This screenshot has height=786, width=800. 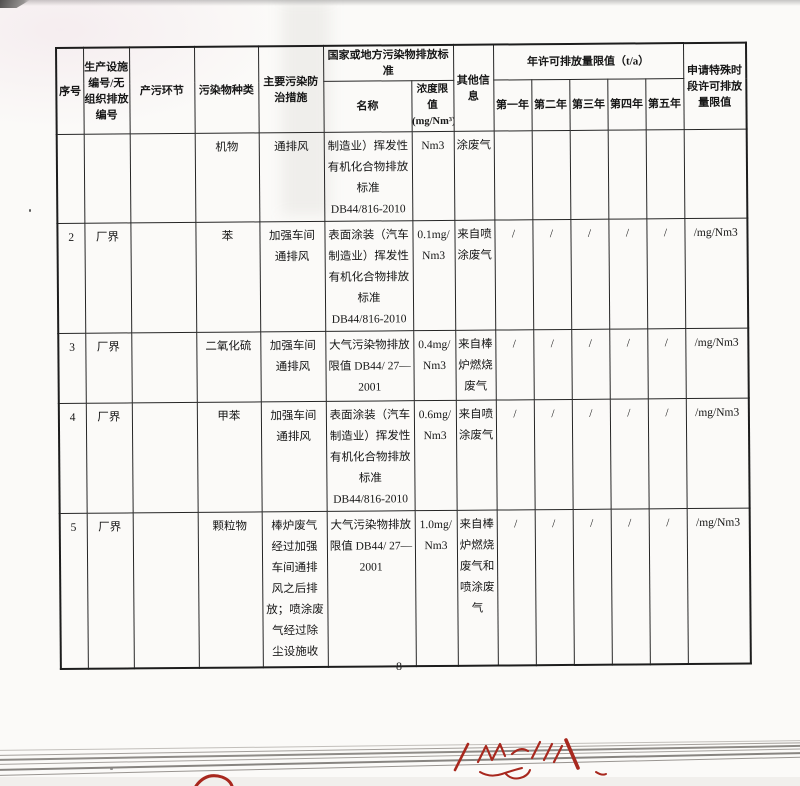 What do you see at coordinates (436, 588) in the screenshot?
I see `cell-concentration-limit: 1.0mg/ Nm3` at bounding box center [436, 588].